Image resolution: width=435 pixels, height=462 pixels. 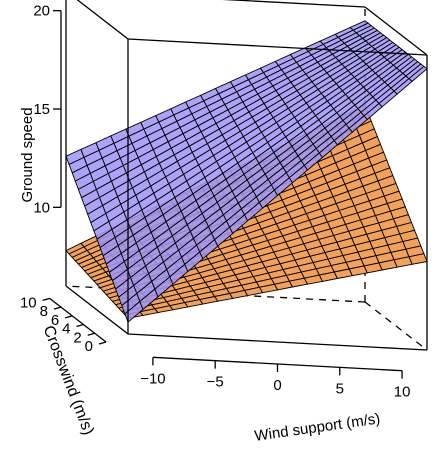 I want to click on x-axis-label: Wind support (m/s), so click(x=317, y=427).